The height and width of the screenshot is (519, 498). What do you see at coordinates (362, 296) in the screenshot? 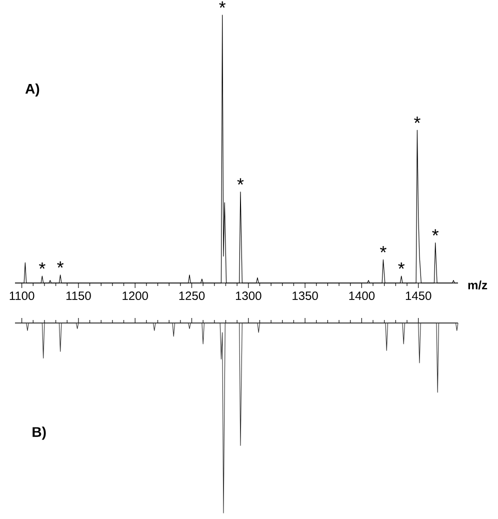
I see `x-tick-label: 1400` at bounding box center [362, 296].